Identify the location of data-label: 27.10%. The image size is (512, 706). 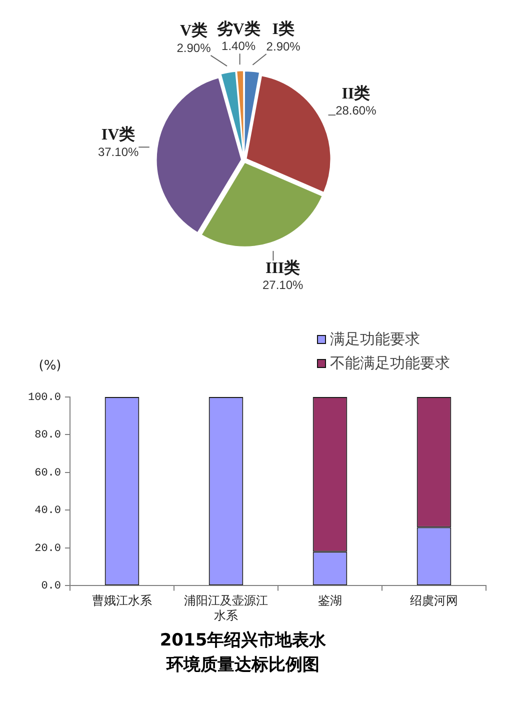
(283, 285).